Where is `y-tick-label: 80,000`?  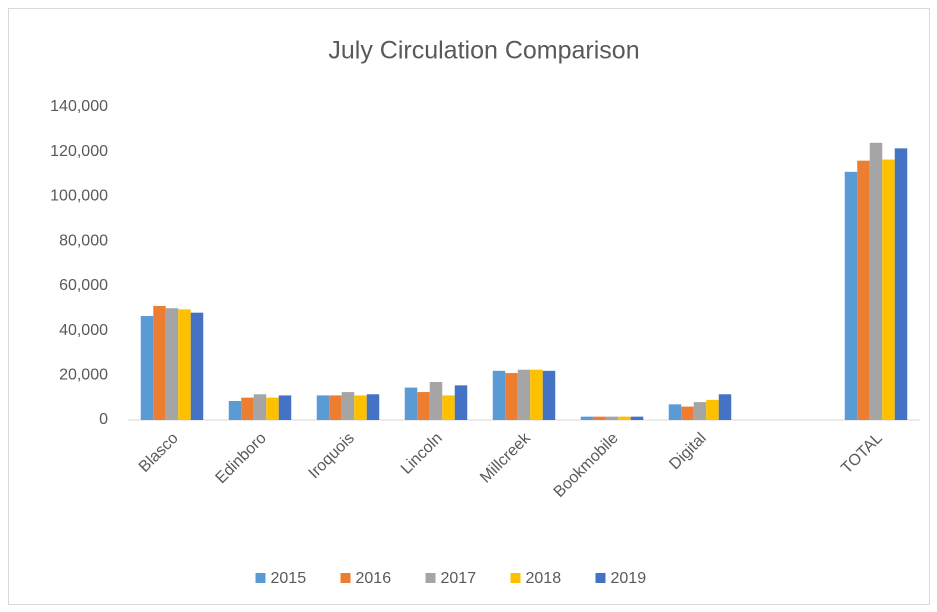
y-tick-label: 80,000 is located at coordinates (83, 240).